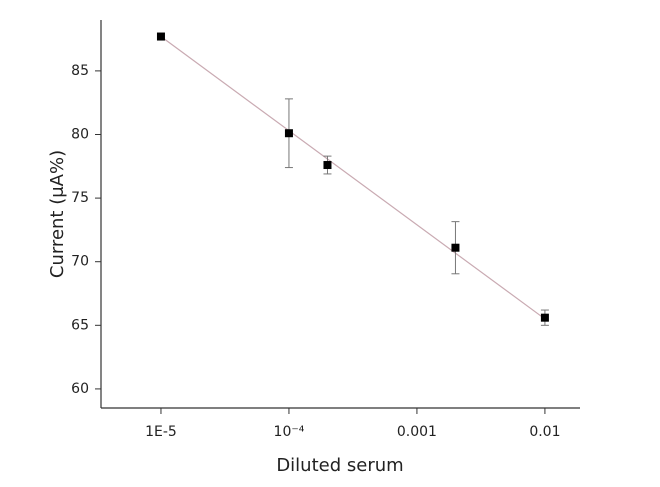 The image size is (660, 487). Describe the element at coordinates (57, 214) in the screenshot. I see `y-axis-title: Current (μA%)` at that location.